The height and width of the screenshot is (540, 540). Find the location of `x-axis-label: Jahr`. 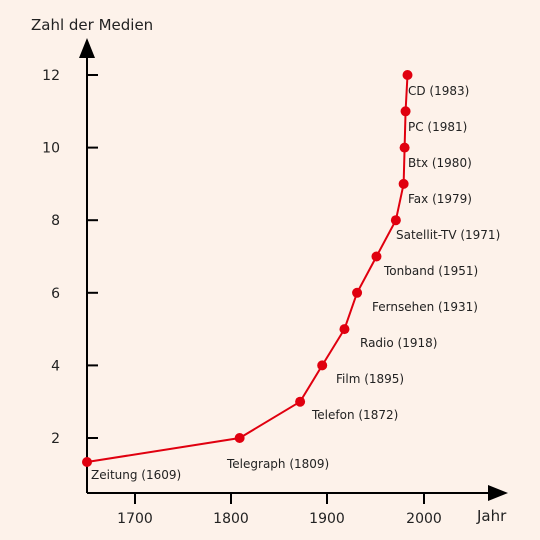

x-axis-label: Jahr is located at coordinates (491, 516).